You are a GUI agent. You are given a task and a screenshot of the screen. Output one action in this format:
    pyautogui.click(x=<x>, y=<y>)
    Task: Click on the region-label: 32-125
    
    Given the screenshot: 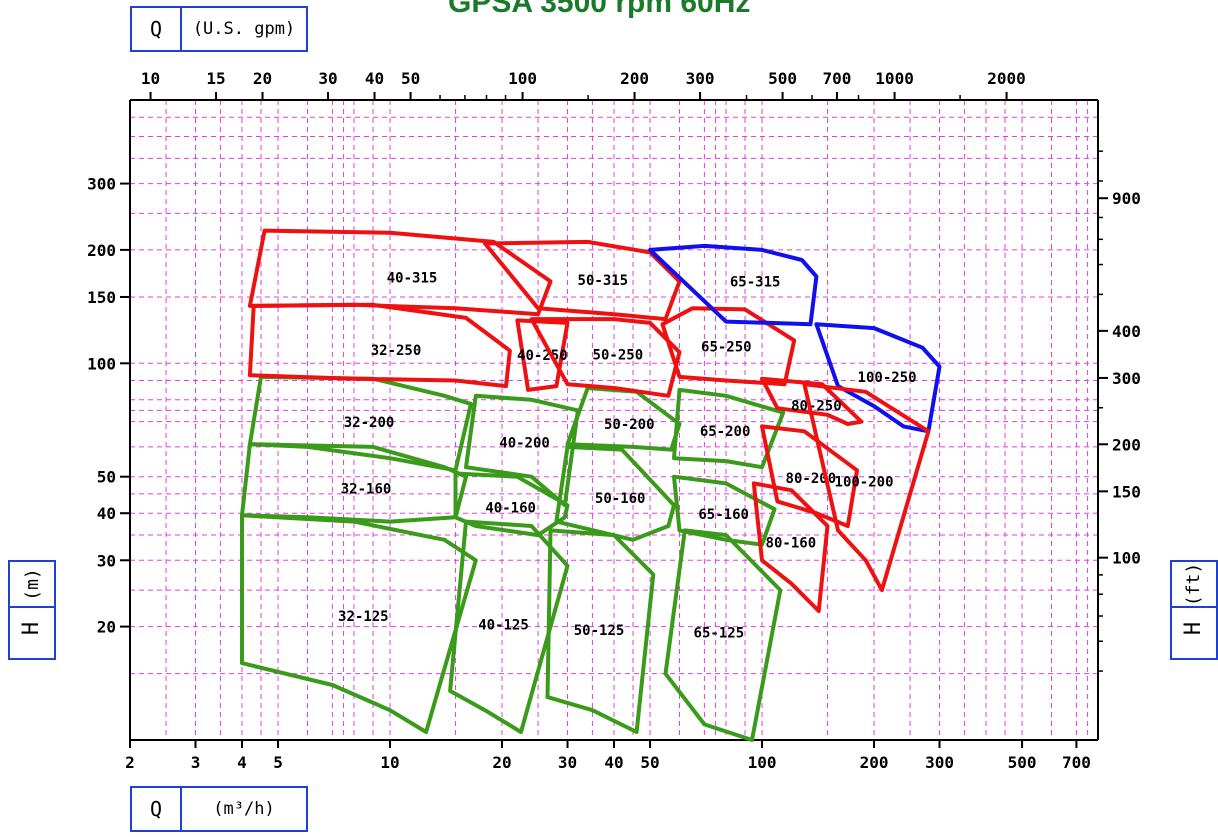 What is the action you would take?
    pyautogui.click(x=363, y=617)
    